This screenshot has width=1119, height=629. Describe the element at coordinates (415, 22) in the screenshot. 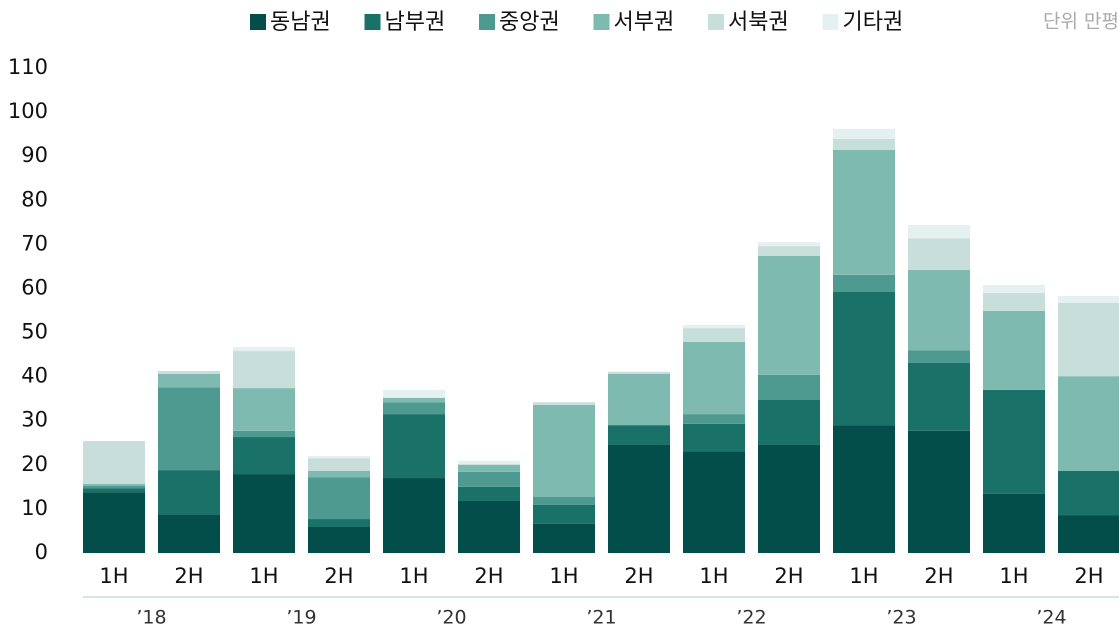

I see `legend-label: 남부권` at that location.